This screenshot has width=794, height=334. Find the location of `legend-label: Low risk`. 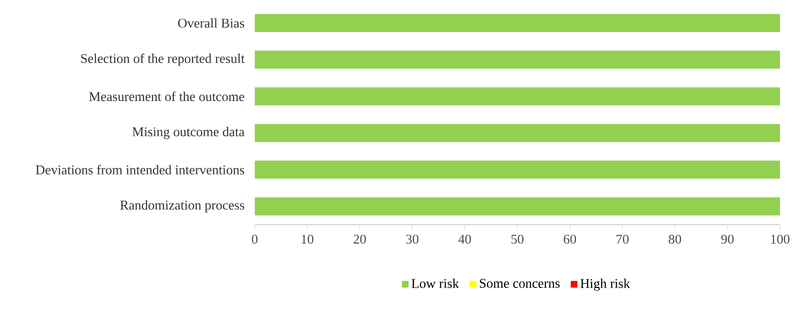

legend-label: Low risk is located at coordinates (436, 283).